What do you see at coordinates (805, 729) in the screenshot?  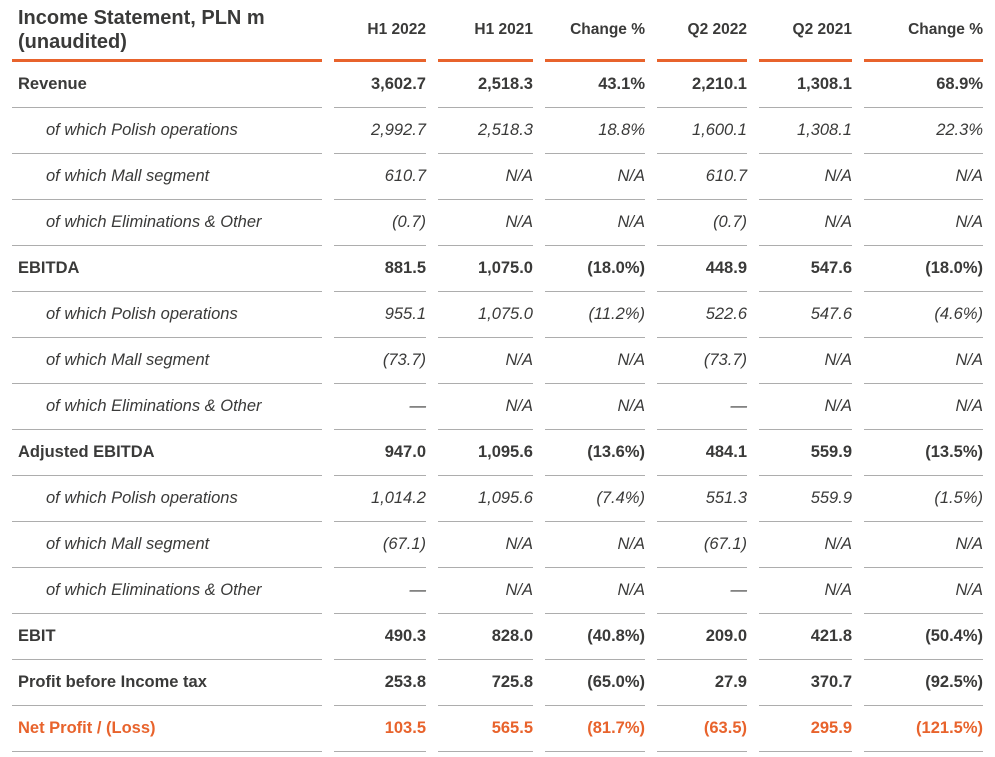 I see `cell-value: 295.9` at bounding box center [805, 729].